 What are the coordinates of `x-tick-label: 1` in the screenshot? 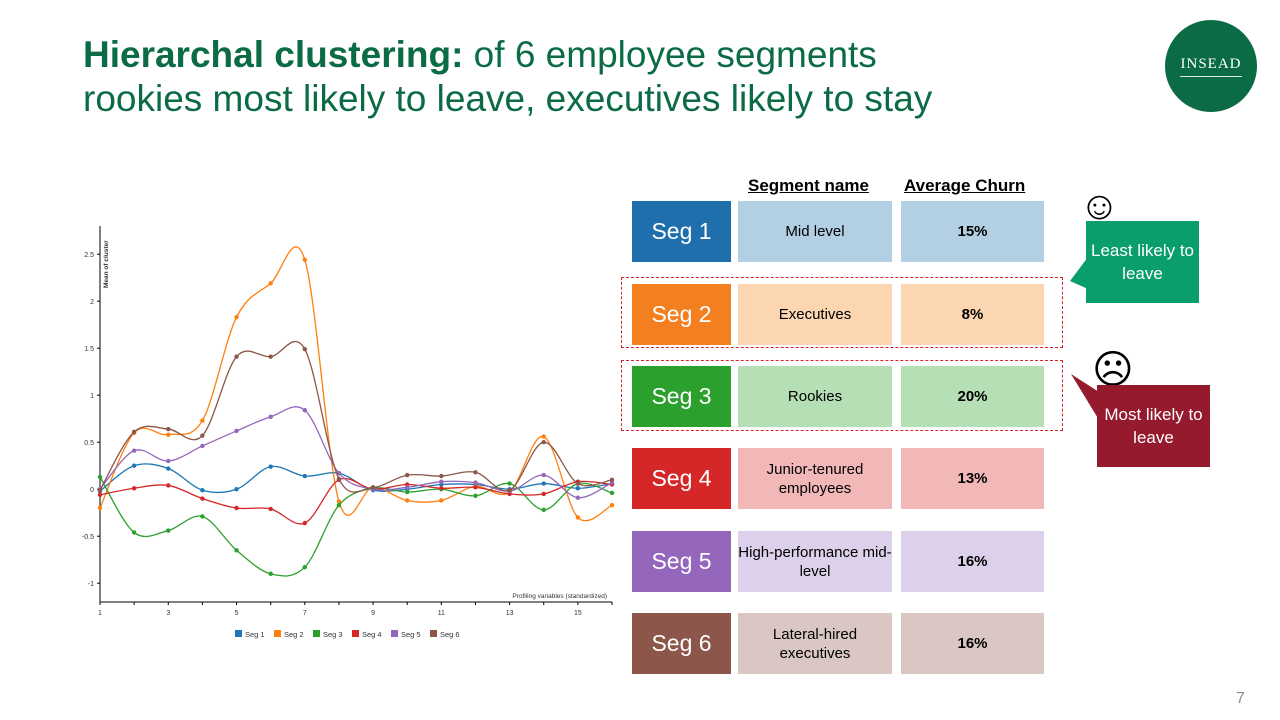 It's located at (100, 613).